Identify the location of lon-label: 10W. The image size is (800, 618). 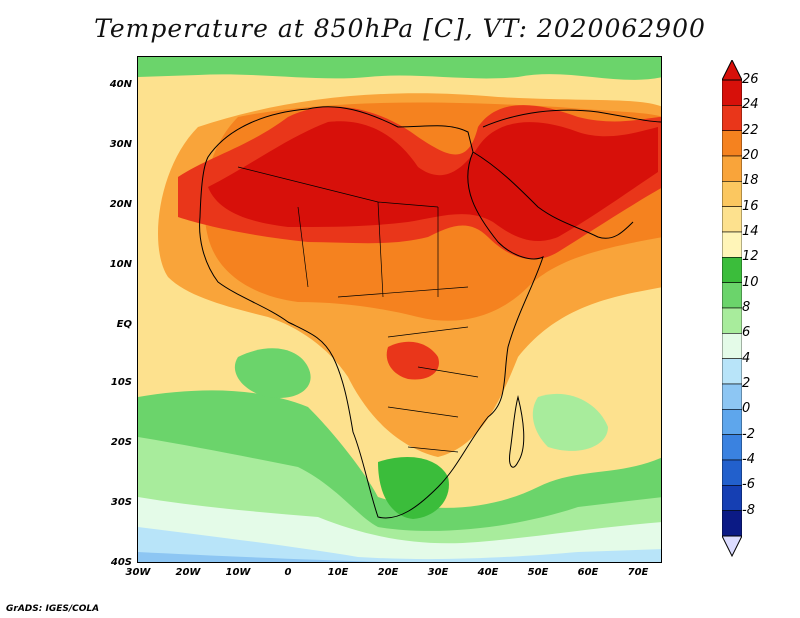
(238, 572).